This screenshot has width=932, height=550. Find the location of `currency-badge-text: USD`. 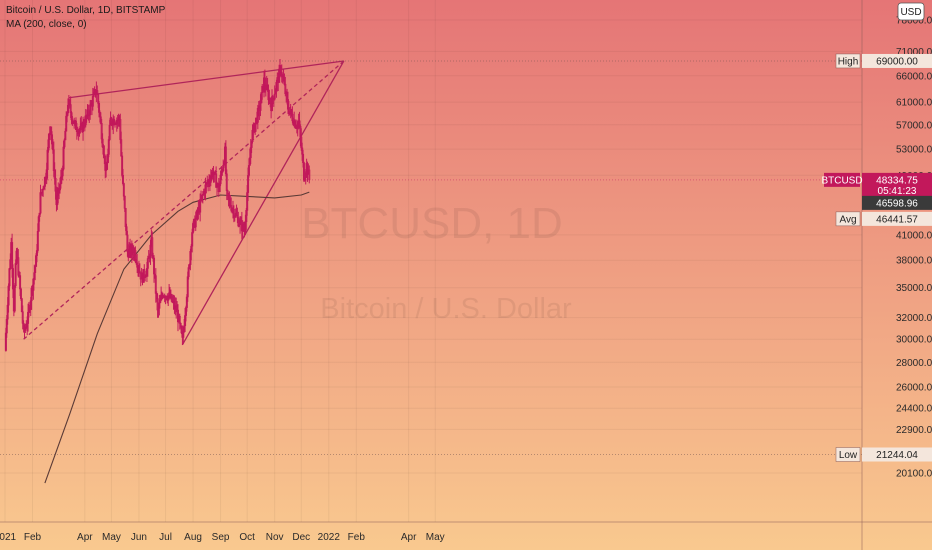

currency-badge-text: USD is located at coordinates (910, 12).